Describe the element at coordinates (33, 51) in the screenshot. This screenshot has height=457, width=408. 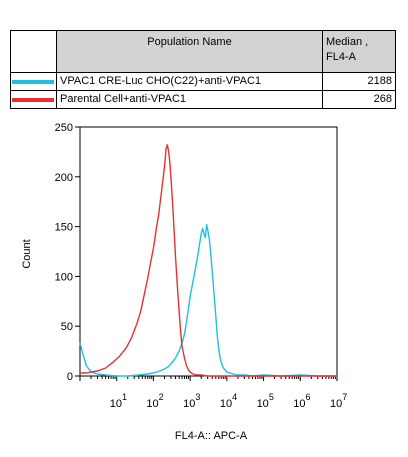
I see `legend-header-blank` at that location.